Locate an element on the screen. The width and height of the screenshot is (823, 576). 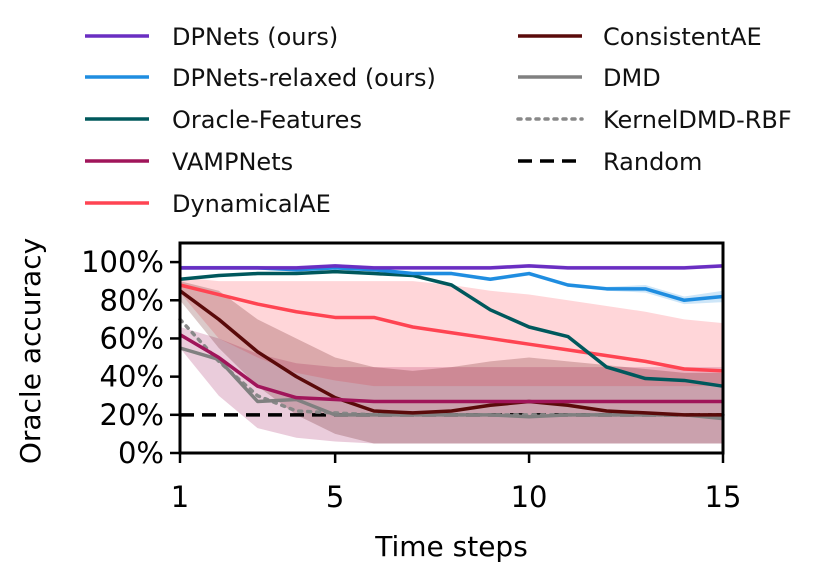
line-consistentae is located at coordinates (450, 353).